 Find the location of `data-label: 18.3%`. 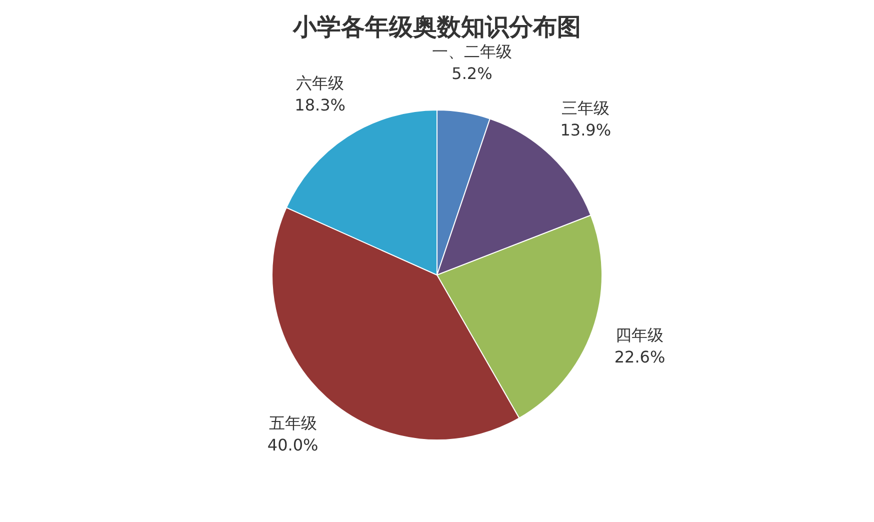

data-label: 18.3% is located at coordinates (320, 105).